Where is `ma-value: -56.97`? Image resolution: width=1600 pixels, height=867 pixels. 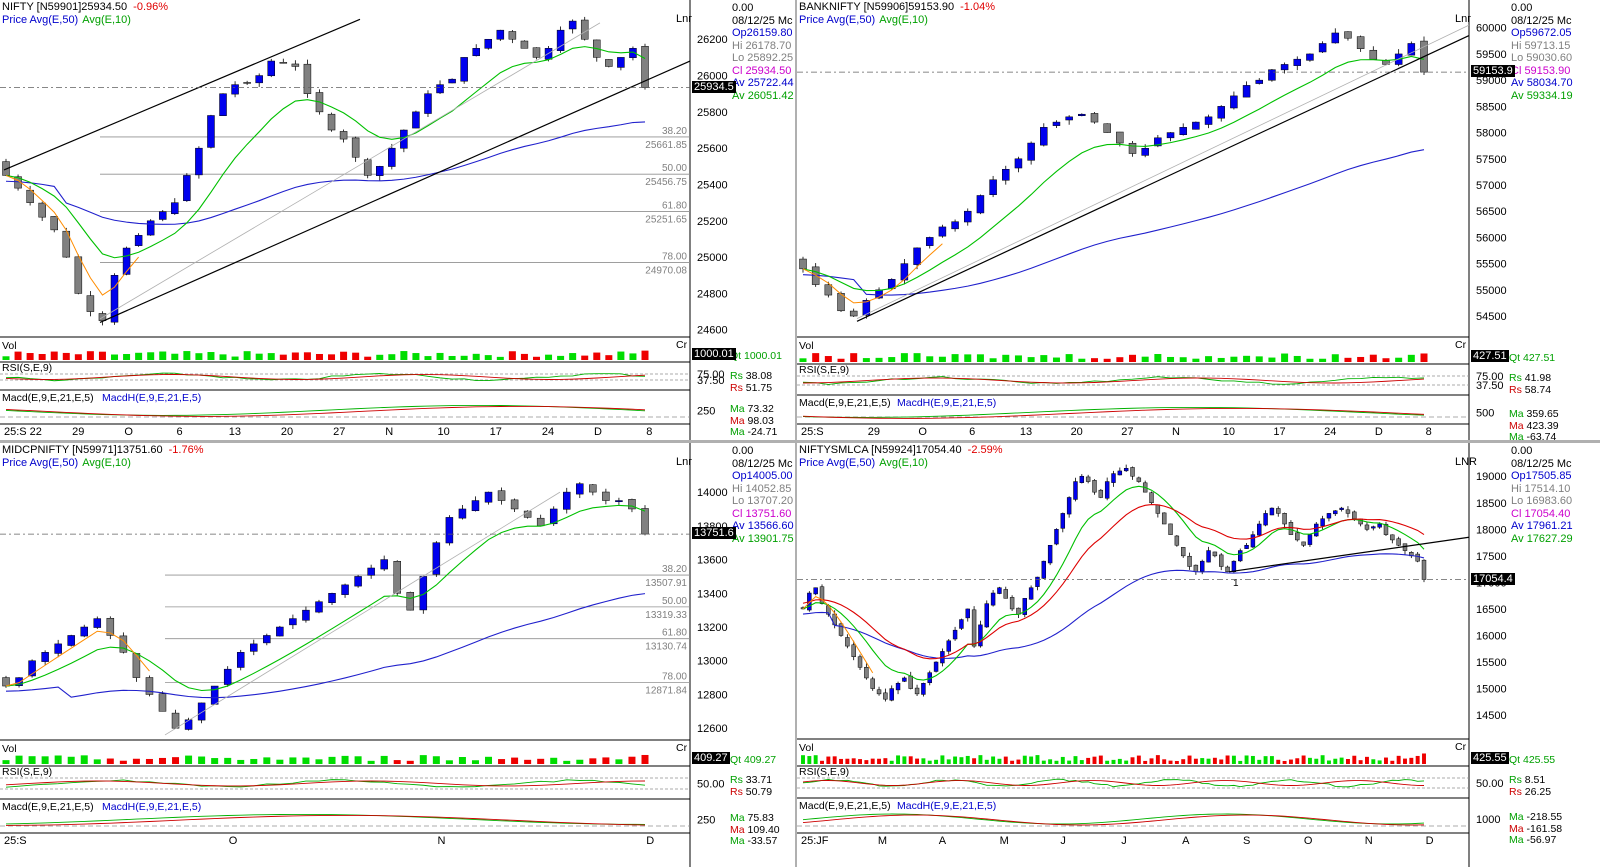 ma-value: -56.97 is located at coordinates (1540, 840).